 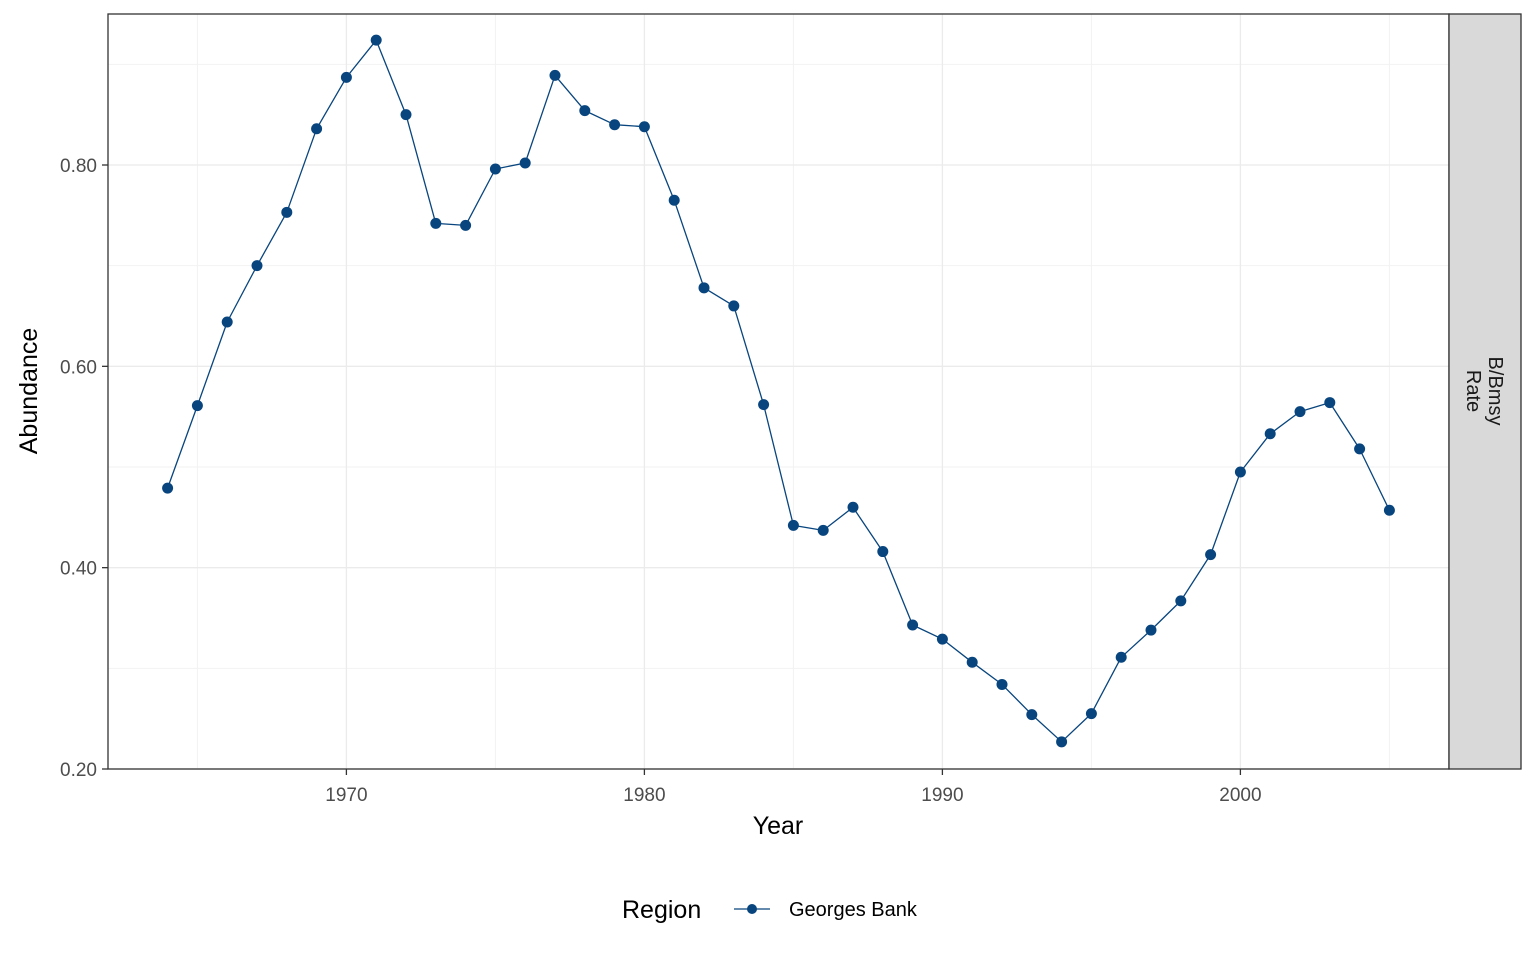 I want to click on y-axis-title: Abundance, so click(x=29, y=391).